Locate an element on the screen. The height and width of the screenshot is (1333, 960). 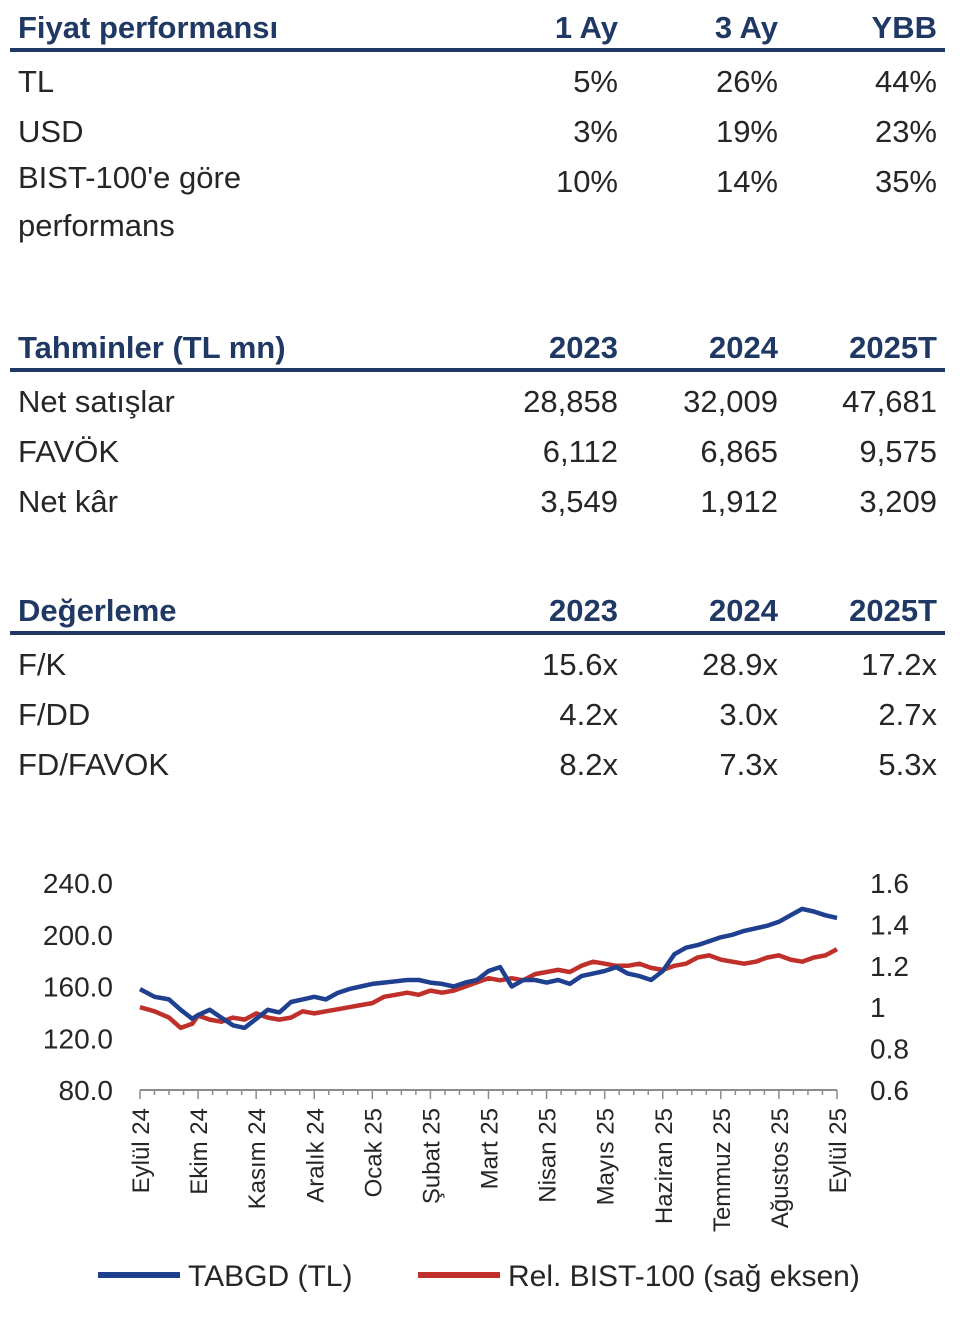
y-left-tick-label: 120.0 is located at coordinates (78, 1038).